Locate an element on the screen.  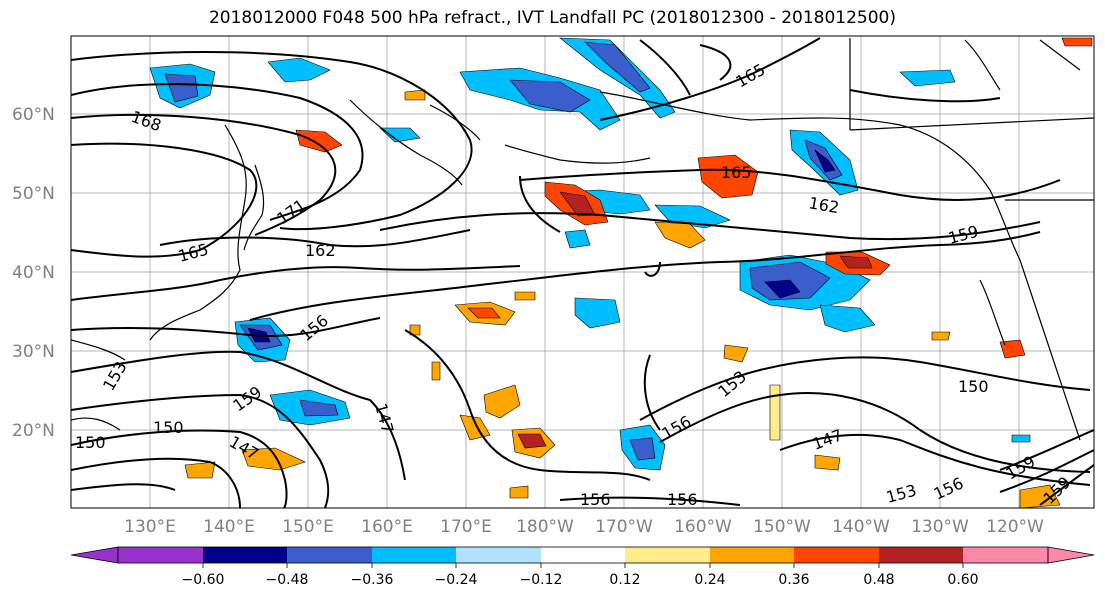
lon-label: 140°W is located at coordinates (861, 527).